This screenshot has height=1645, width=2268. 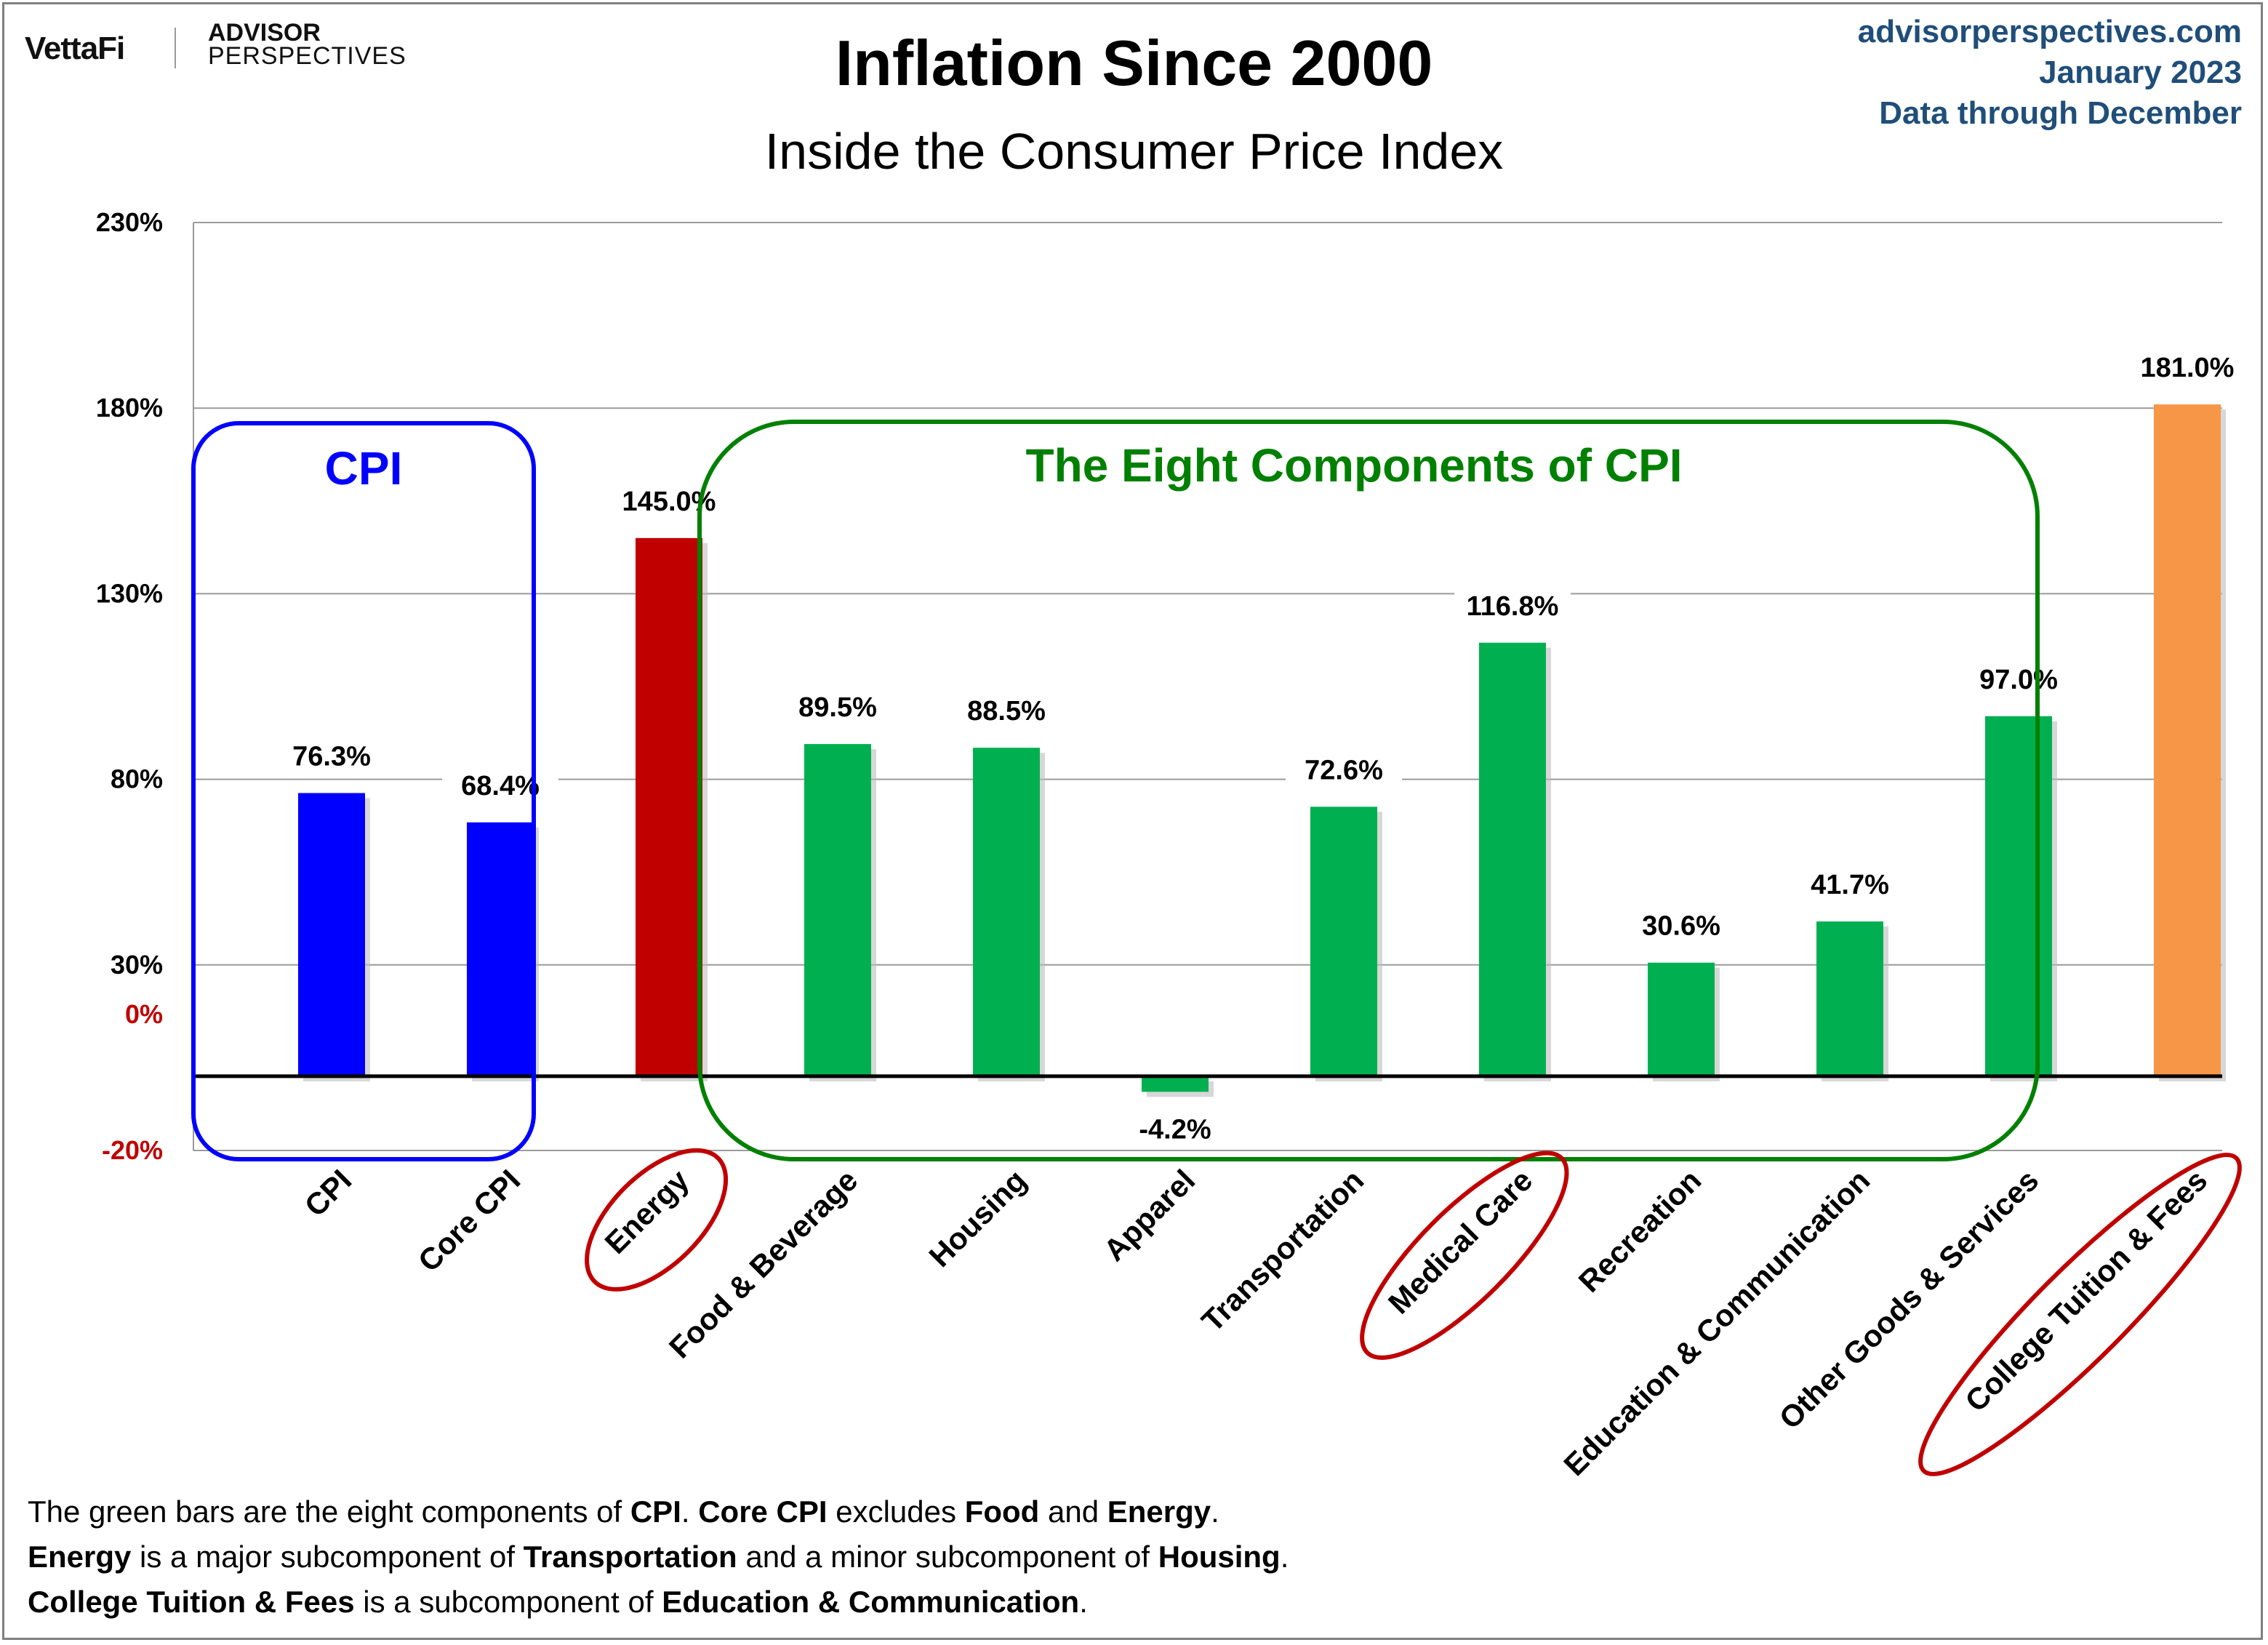 I want to click on footnote-run: CPI, so click(x=655, y=1511).